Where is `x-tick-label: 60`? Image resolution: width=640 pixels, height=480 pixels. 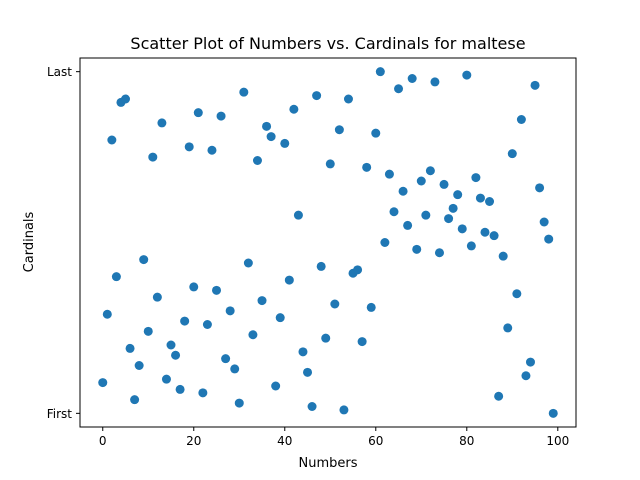
x-tick-label: 60 is located at coordinates (375, 441).